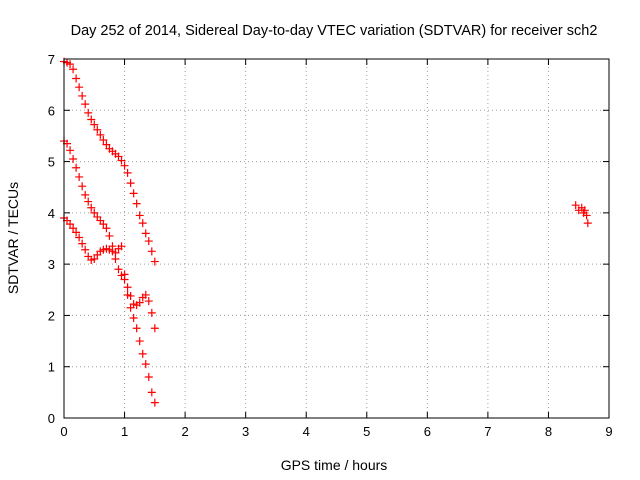  I want to click on x-tick-label: 2, so click(184, 431).